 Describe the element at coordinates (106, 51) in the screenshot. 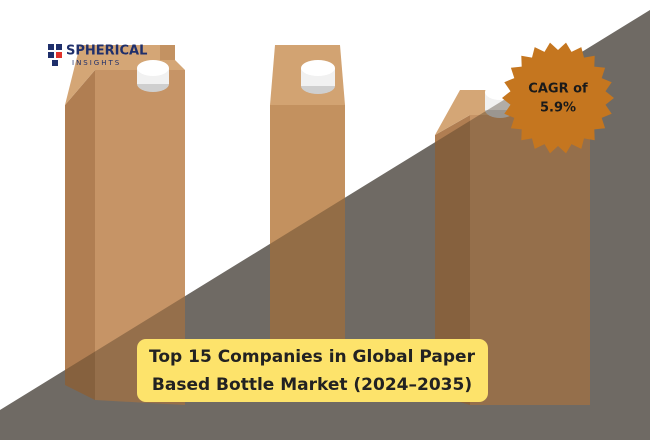

I see `logo-name: SPHERICAL` at that location.